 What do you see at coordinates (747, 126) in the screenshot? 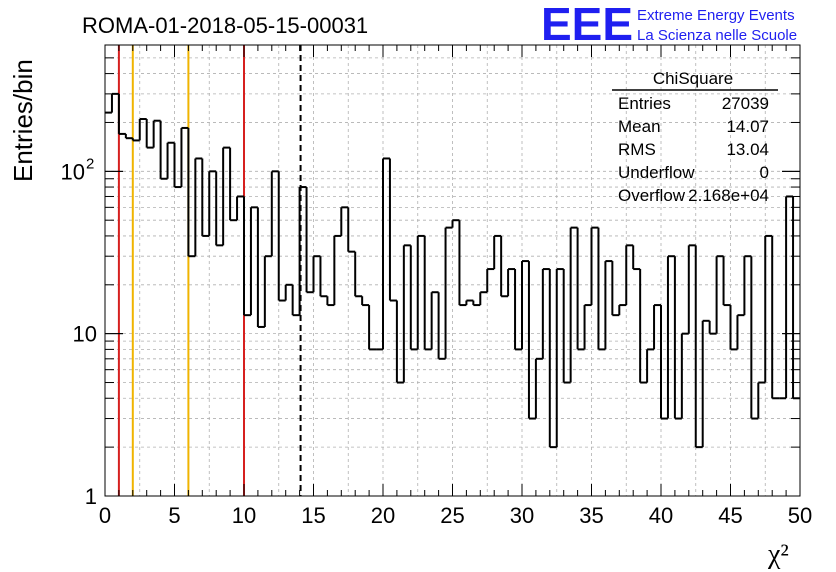
I see `stats-row-value: 14.07` at bounding box center [747, 126].